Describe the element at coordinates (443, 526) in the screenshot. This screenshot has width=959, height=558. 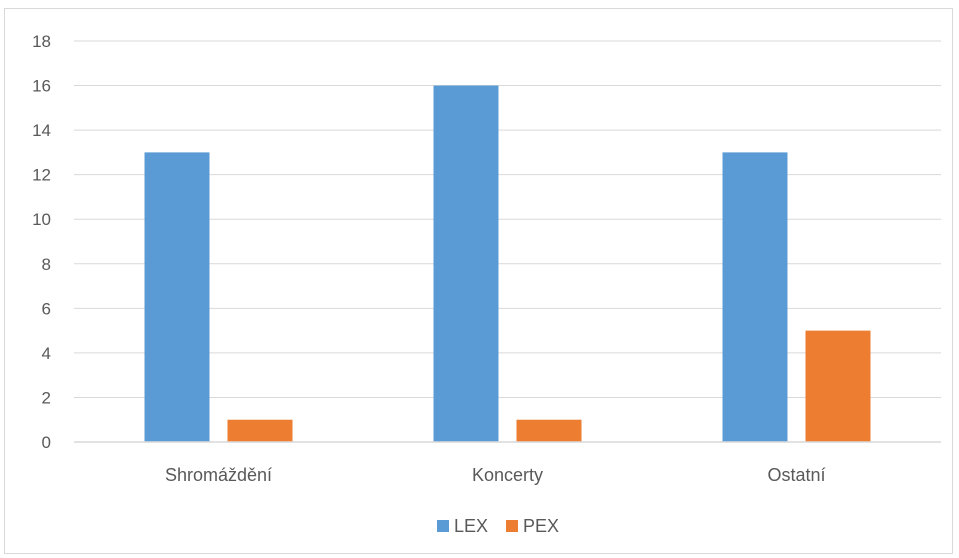
I see `legend-swatch-lex` at that location.